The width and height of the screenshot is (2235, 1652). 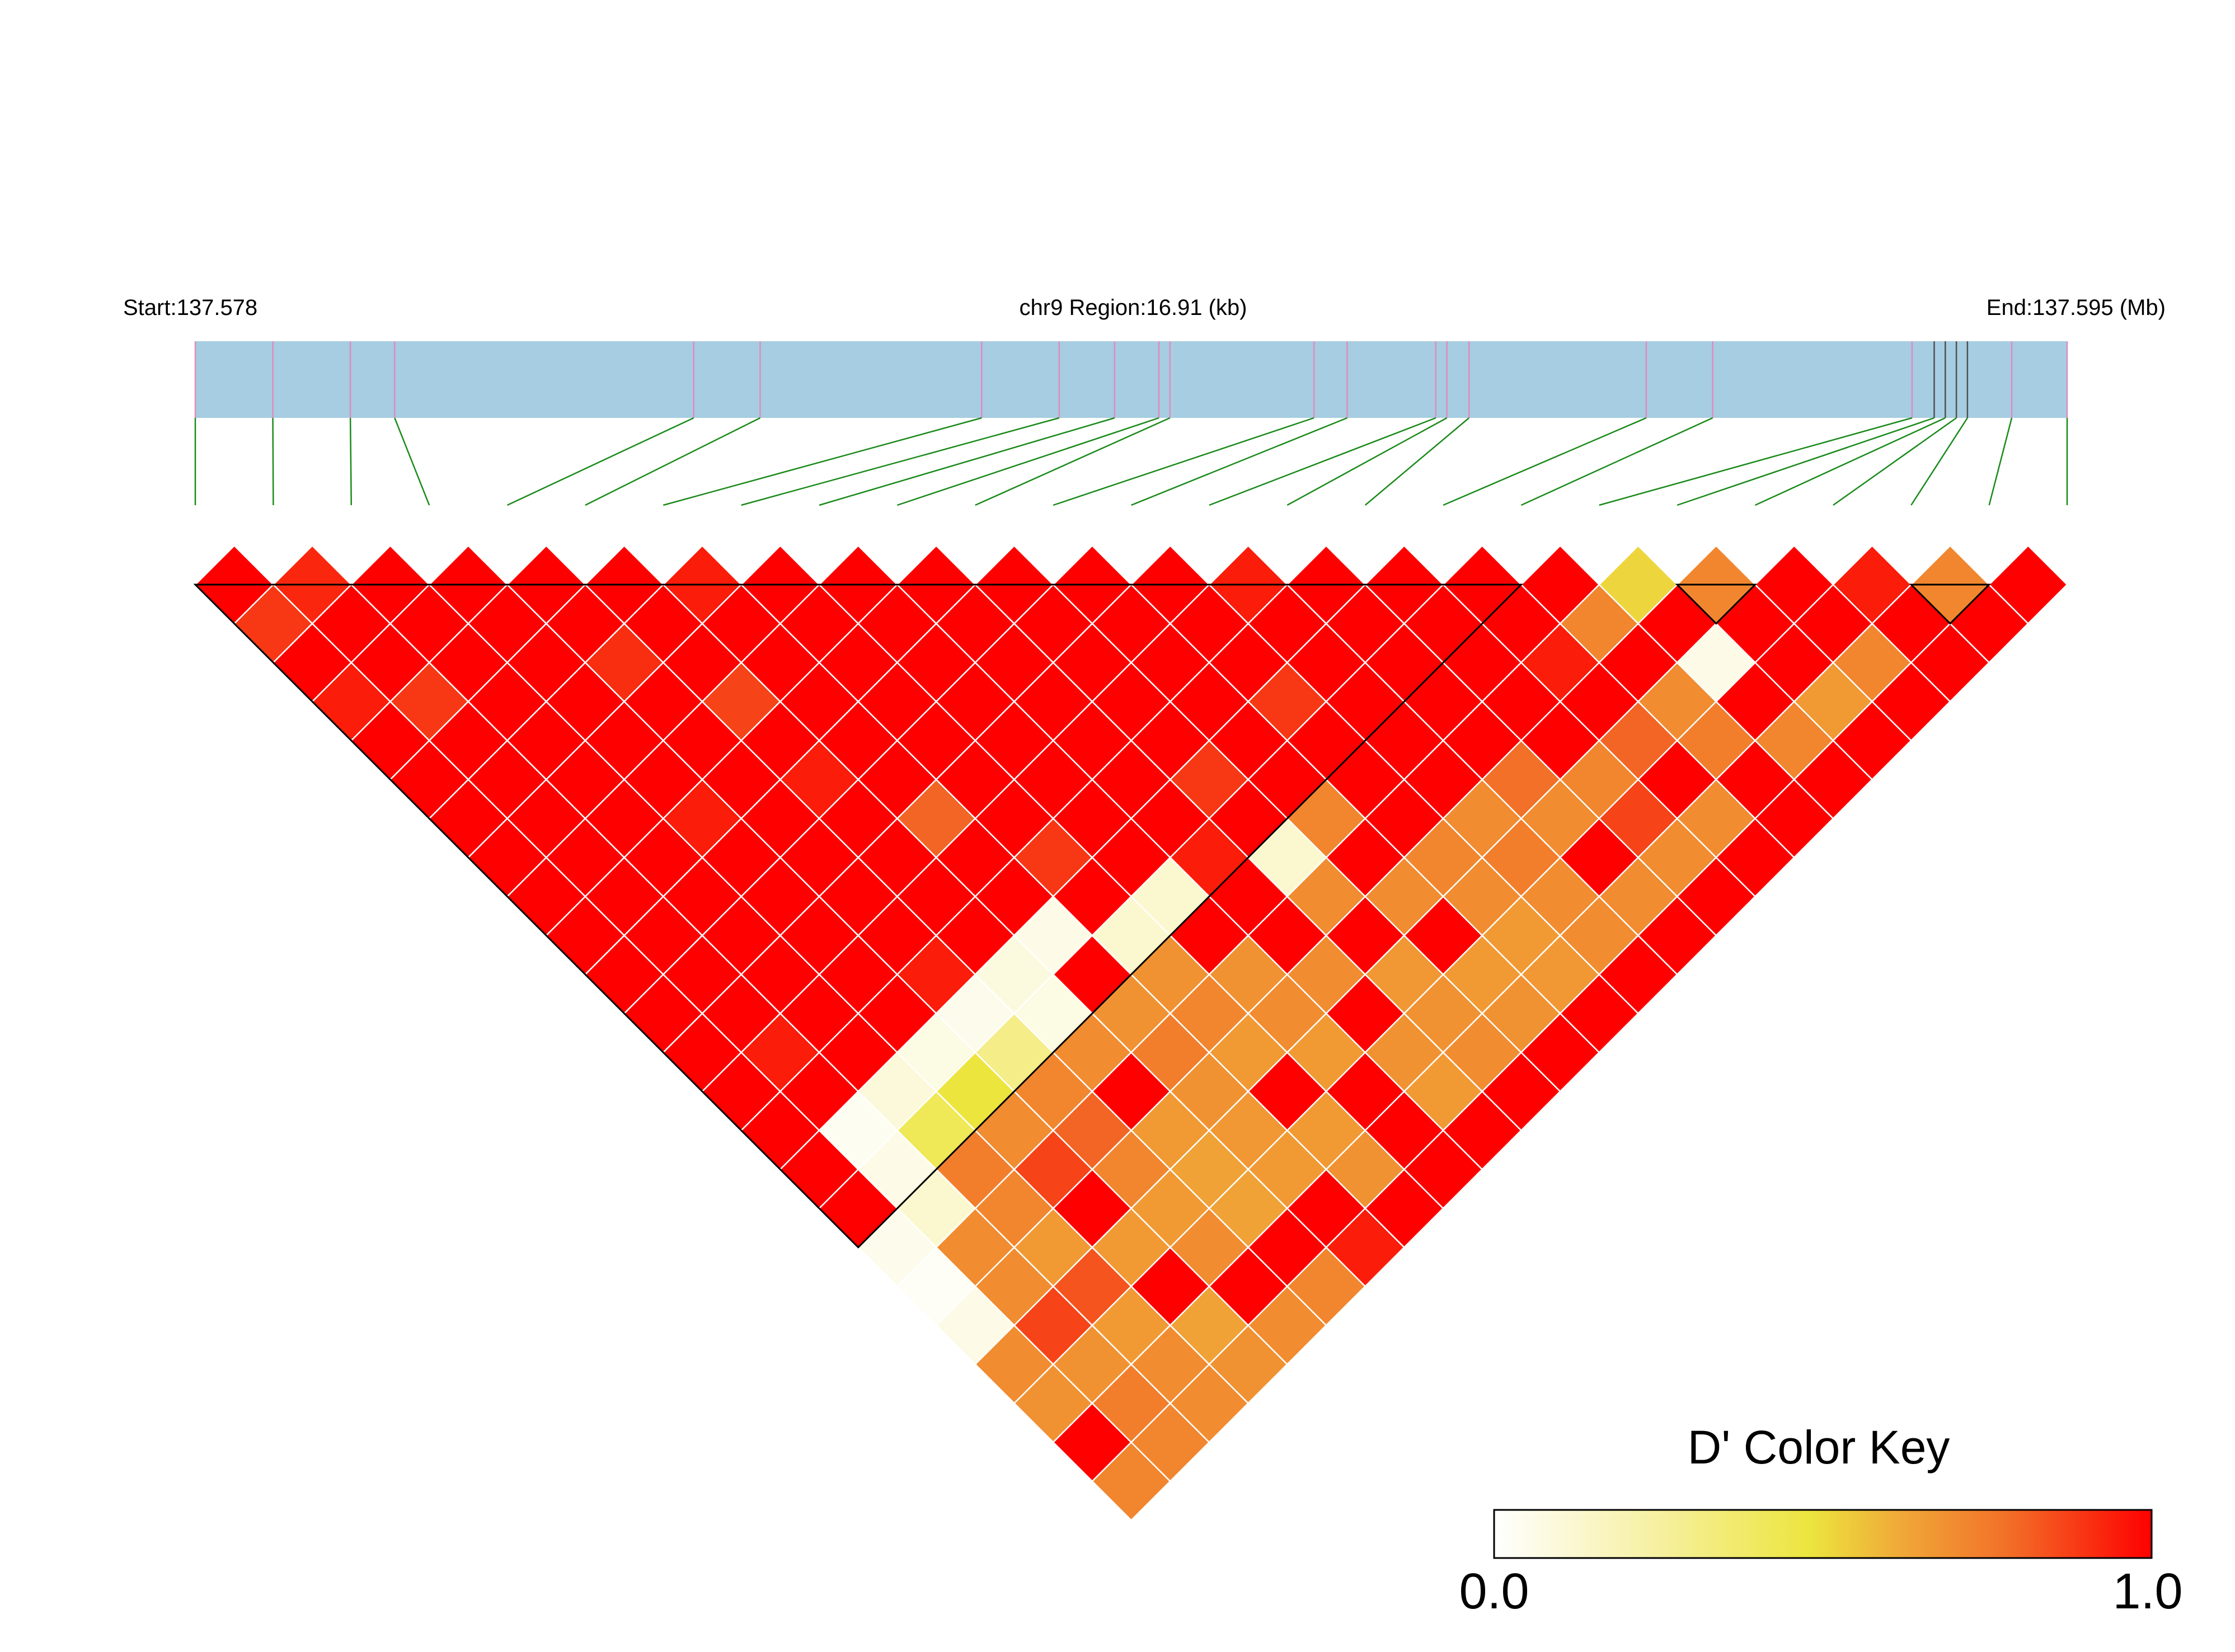 What do you see at coordinates (1823, 1534) in the screenshot?
I see `color-key-gradient-bar` at bounding box center [1823, 1534].